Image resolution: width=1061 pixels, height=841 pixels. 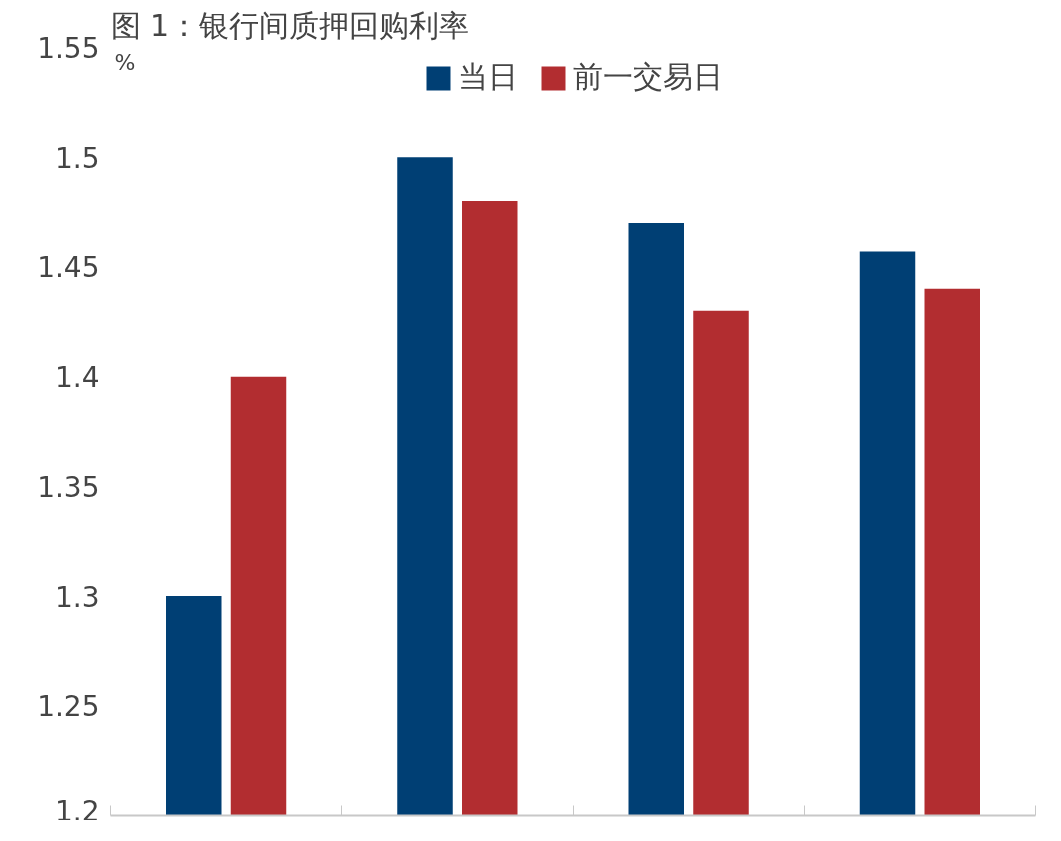 I want to click on y-tick-label: 1.5, so click(x=77, y=158).